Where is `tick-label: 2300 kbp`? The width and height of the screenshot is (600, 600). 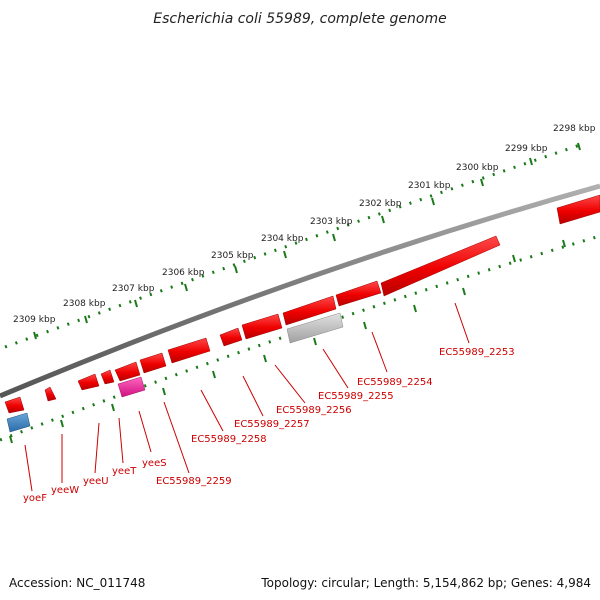
tick-label: 2300 kbp is located at coordinates (477, 168).